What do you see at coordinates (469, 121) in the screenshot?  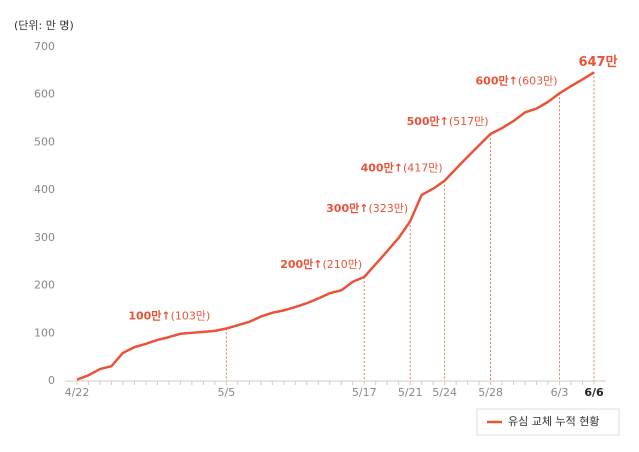 I see `annotation-detail: (517만)` at bounding box center [469, 121].